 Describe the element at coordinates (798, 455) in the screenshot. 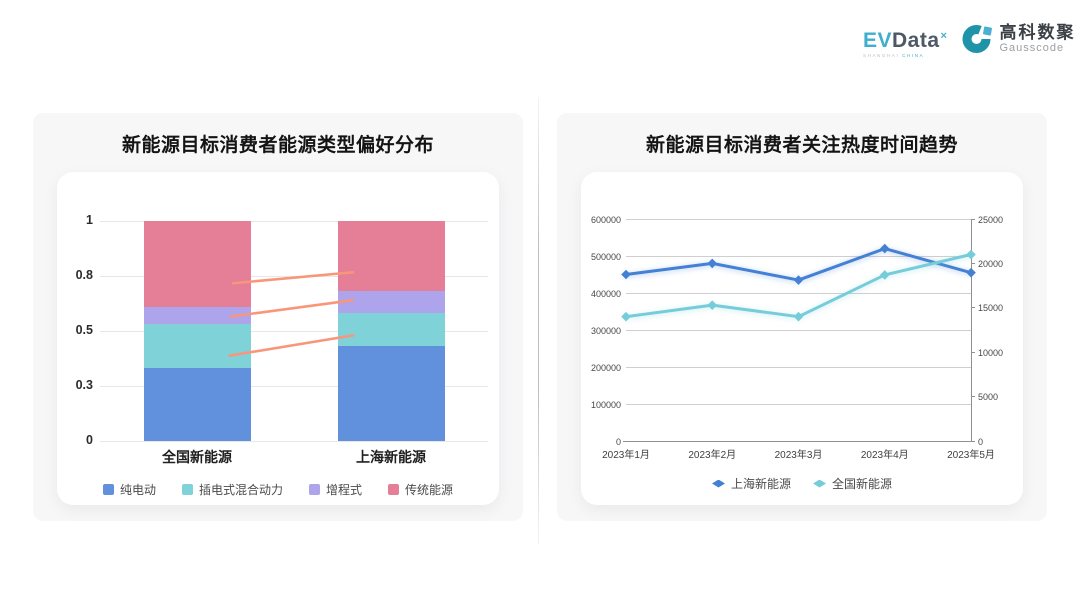

I see `x-axis-label: 2023年3月` at that location.